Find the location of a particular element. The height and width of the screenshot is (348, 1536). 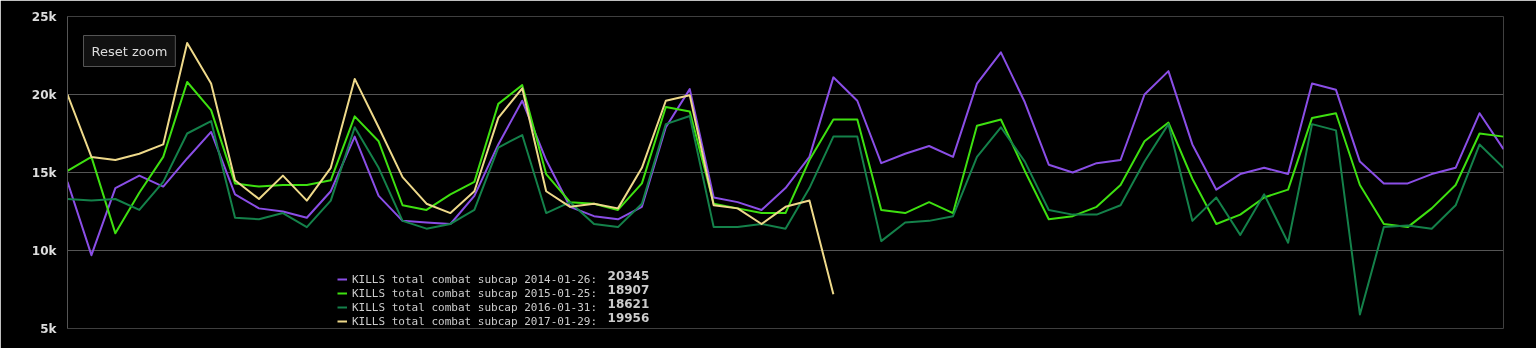

annotation: 20345 is located at coordinates (628, 276).